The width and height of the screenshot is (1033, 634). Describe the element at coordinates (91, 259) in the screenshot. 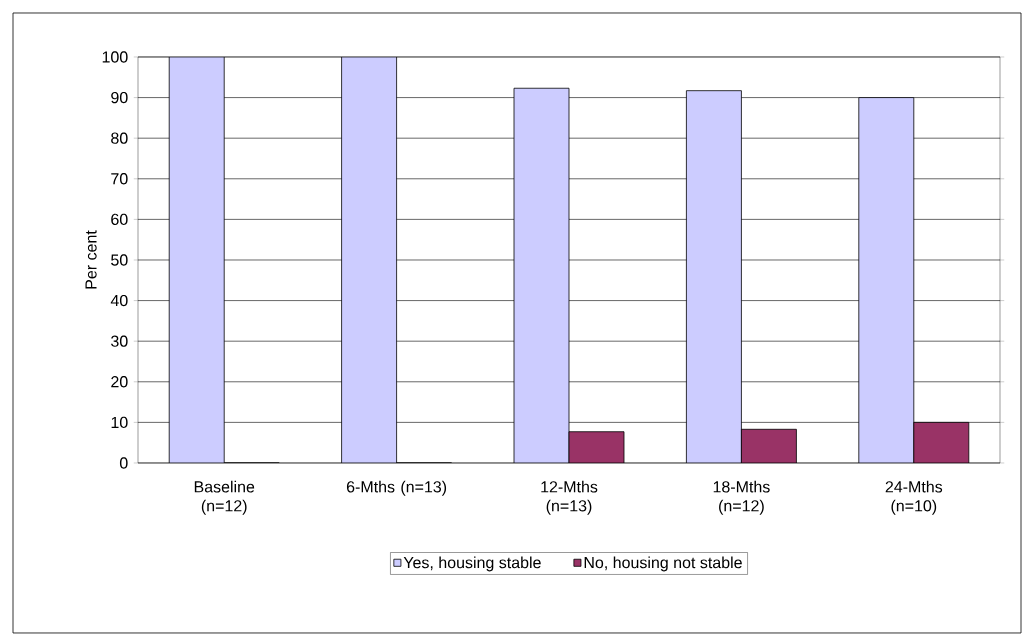

I see `y-axis-title: Per cent` at that location.